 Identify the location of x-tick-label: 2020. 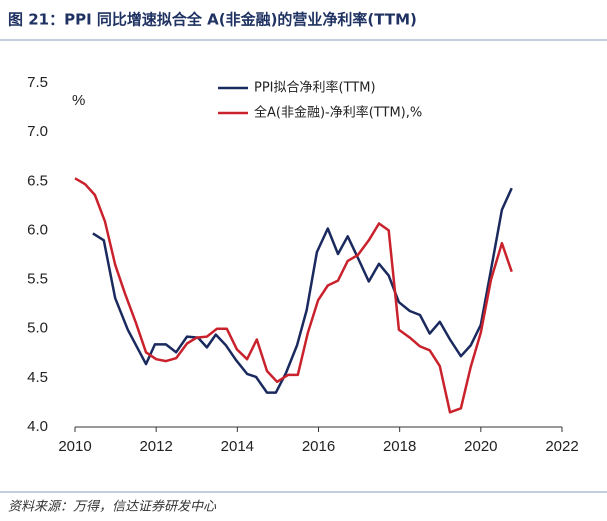
(480, 446).